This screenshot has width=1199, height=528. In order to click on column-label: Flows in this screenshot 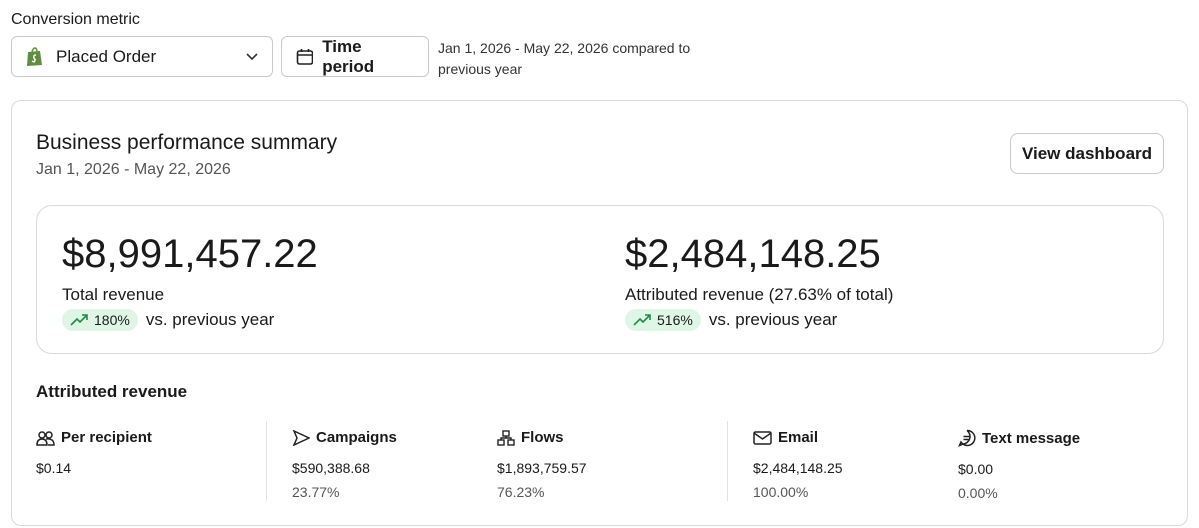, I will do `click(542, 437)`.